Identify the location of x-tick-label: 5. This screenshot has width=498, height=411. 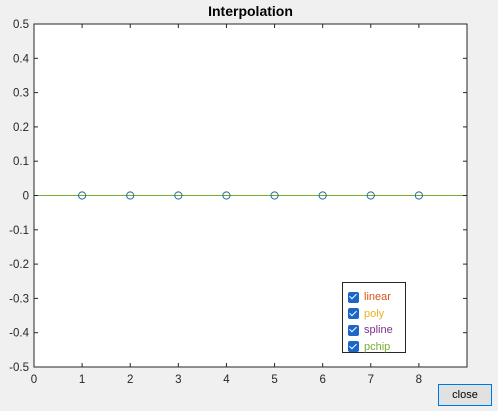
(274, 380).